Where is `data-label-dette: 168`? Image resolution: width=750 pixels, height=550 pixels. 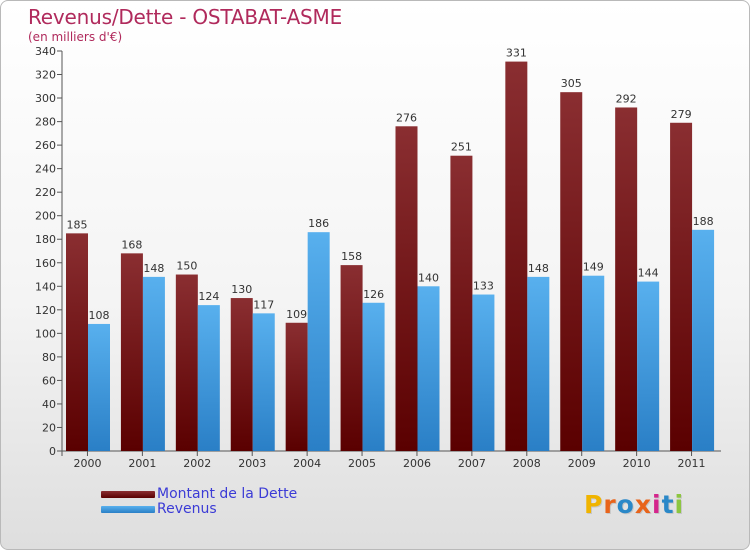 data-label-dette: 168 is located at coordinates (131, 244).